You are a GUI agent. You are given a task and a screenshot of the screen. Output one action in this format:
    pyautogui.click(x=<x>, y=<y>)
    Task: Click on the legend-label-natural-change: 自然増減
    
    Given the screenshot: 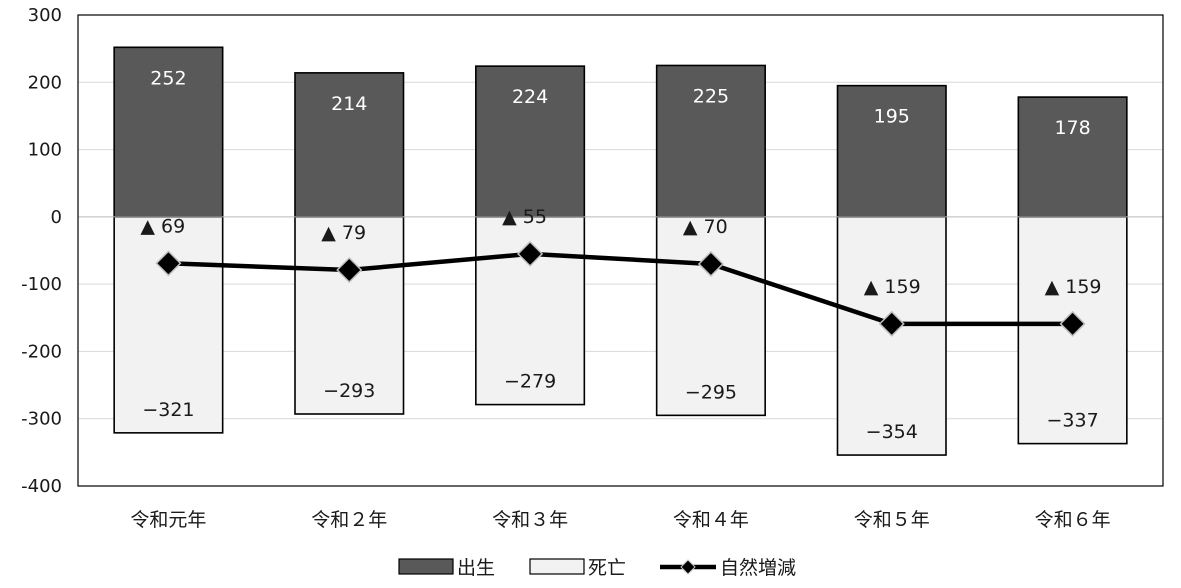 What is the action you would take?
    pyautogui.click(x=758, y=568)
    